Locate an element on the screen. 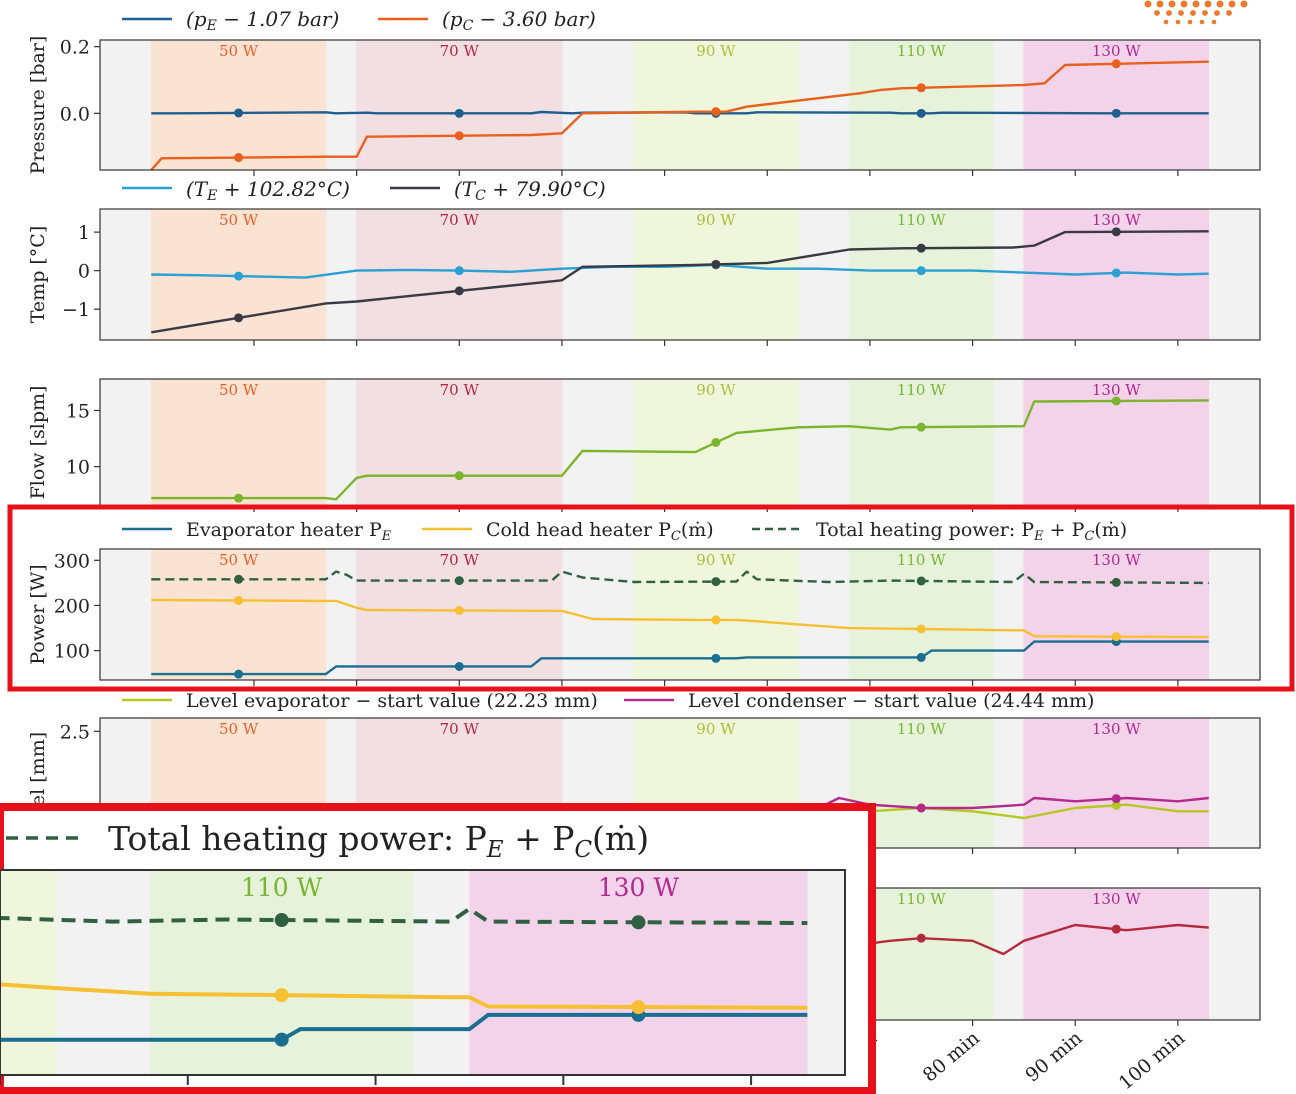 The image size is (1296, 1094). zoom-frame is located at coordinates (423, 972).